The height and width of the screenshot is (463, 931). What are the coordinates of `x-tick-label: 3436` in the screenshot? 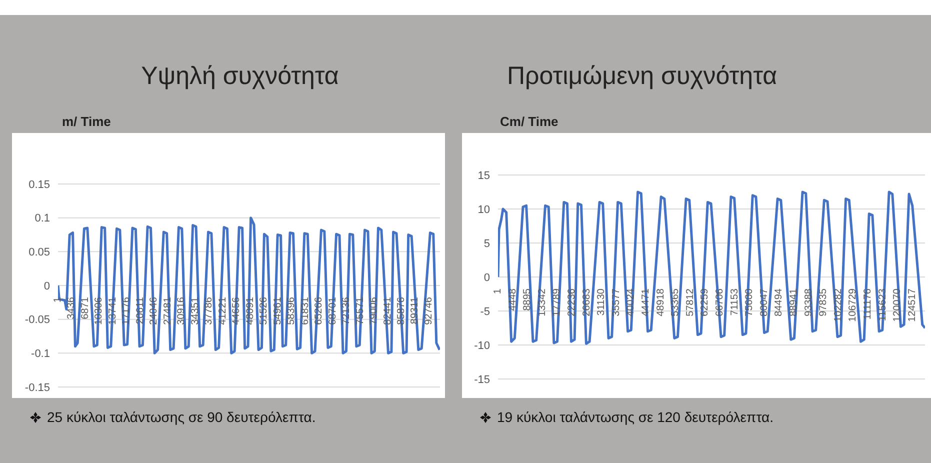 It's located at (72, 308).